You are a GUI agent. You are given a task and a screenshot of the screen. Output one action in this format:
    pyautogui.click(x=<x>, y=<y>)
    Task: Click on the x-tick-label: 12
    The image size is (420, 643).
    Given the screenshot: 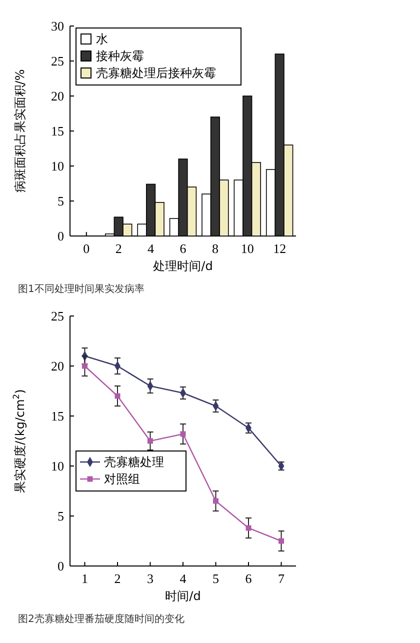 What is the action you would take?
    pyautogui.click(x=279, y=248)
    